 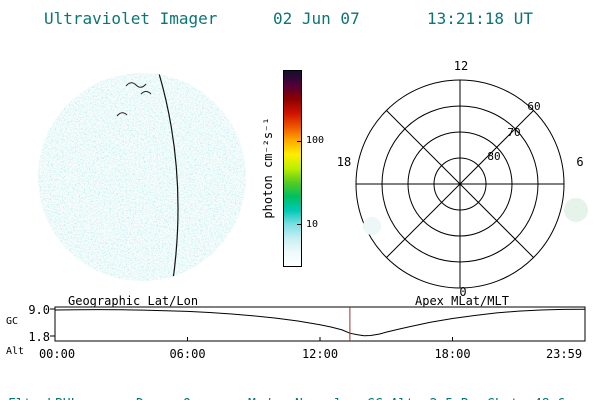 I want to click on mlt-label-0: 0, so click(x=462, y=292).